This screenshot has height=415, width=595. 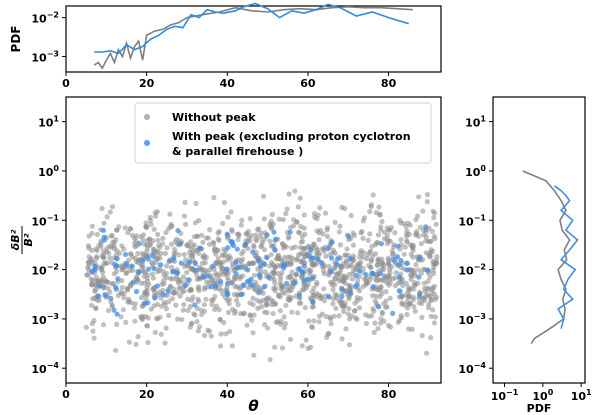 I want to click on legend-marker-with-peak, so click(x=147, y=143).